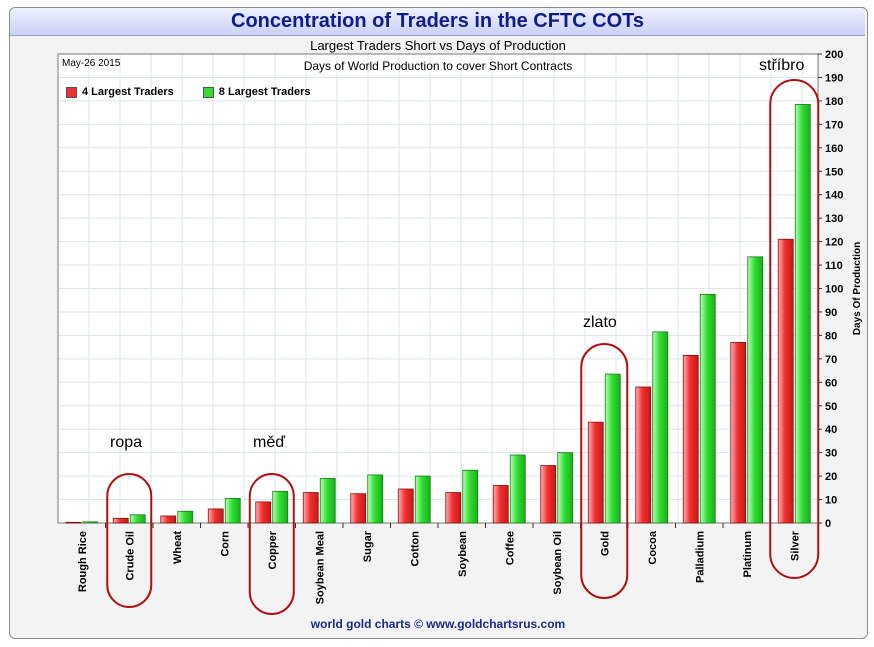 Image resolution: width=874 pixels, height=647 pixels. I want to click on y-tick-label: 100, so click(834, 290).